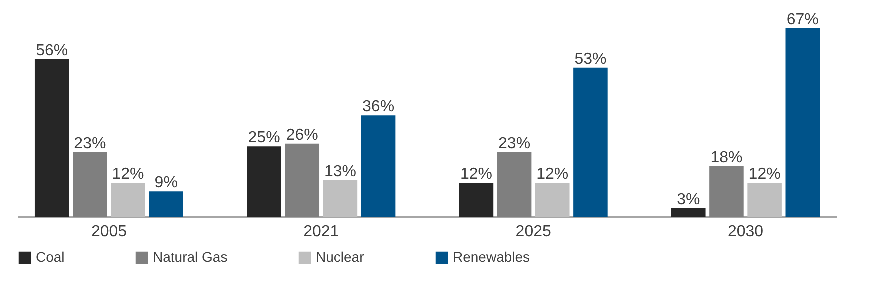  I want to click on legend-label: Renewables, so click(491, 257).